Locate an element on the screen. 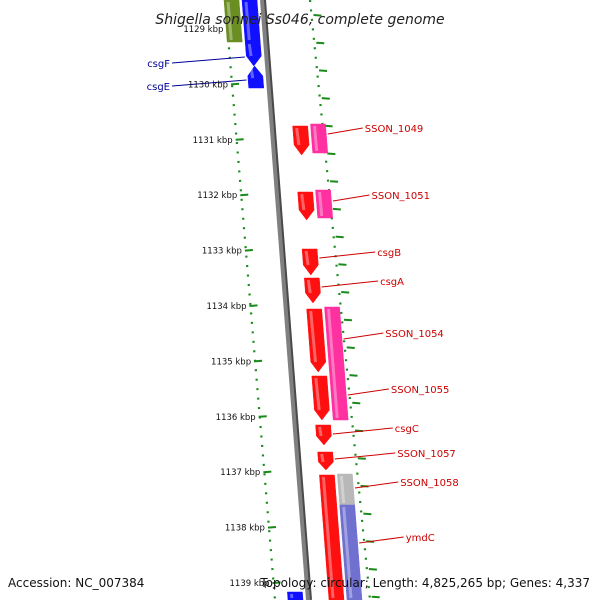 The height and width of the screenshot is (600, 600). tick-label: 1133 kbp is located at coordinates (222, 252).